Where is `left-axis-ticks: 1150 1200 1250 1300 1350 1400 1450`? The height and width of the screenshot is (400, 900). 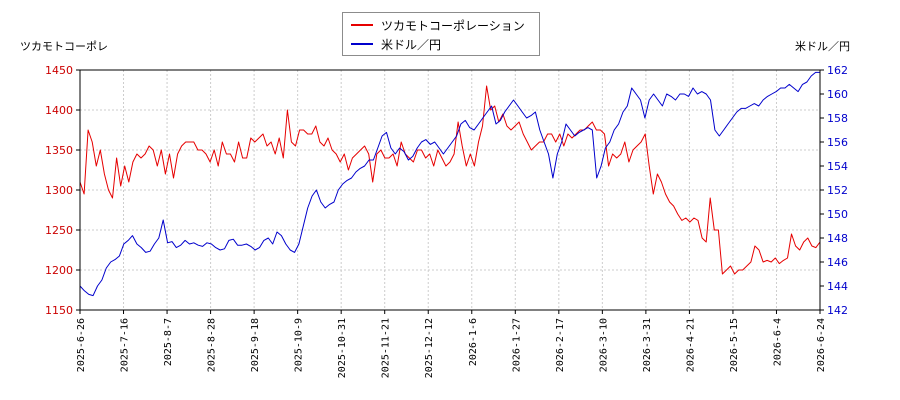
left-axis-ticks: 1150 1200 1250 1300 1350 1400 1450 is located at coordinates (62, 190).